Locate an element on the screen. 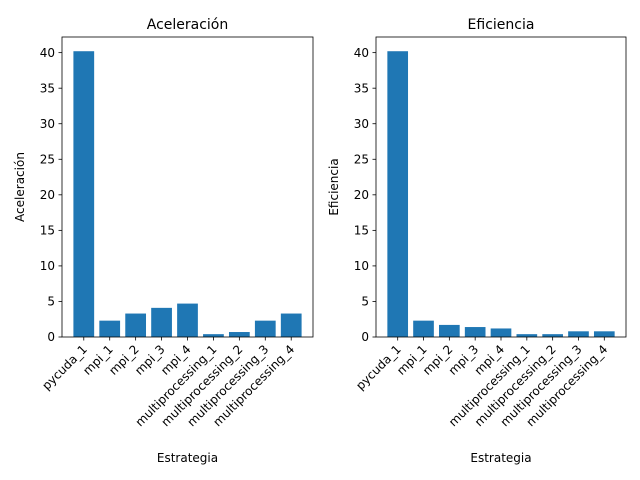  y-axis-label: Eficiencia is located at coordinates (334, 186).